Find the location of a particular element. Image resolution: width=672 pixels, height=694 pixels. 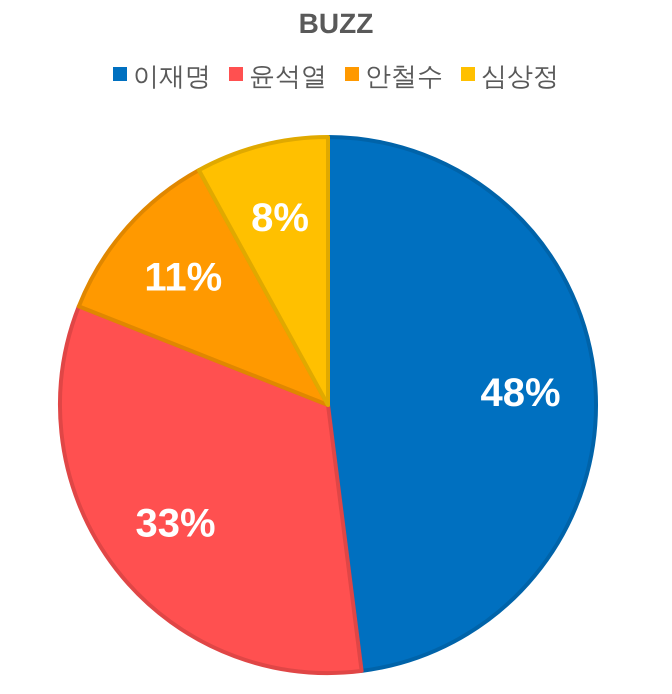

data-label: 8% is located at coordinates (280, 218).